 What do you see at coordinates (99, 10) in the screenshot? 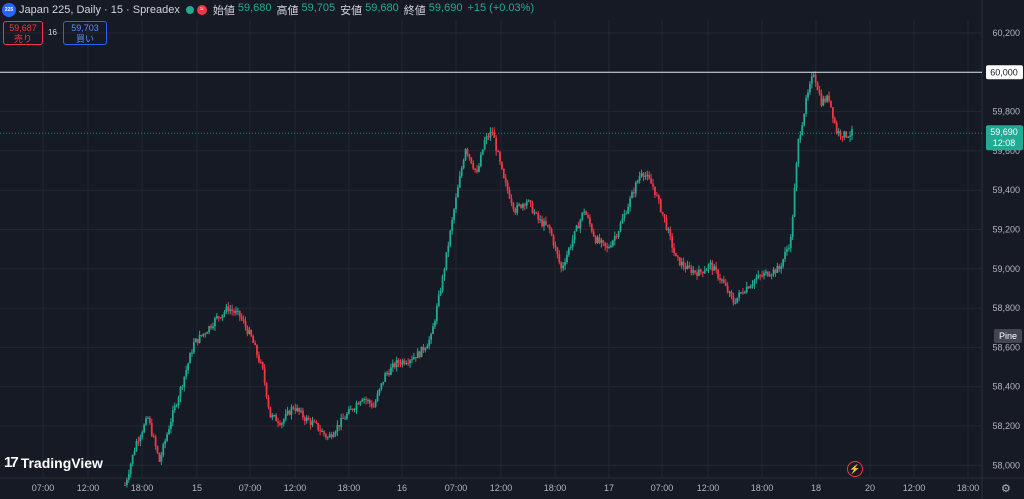
I see `symbol-title: Japan 225, Daily · 15 · Spreadex` at bounding box center [99, 10].